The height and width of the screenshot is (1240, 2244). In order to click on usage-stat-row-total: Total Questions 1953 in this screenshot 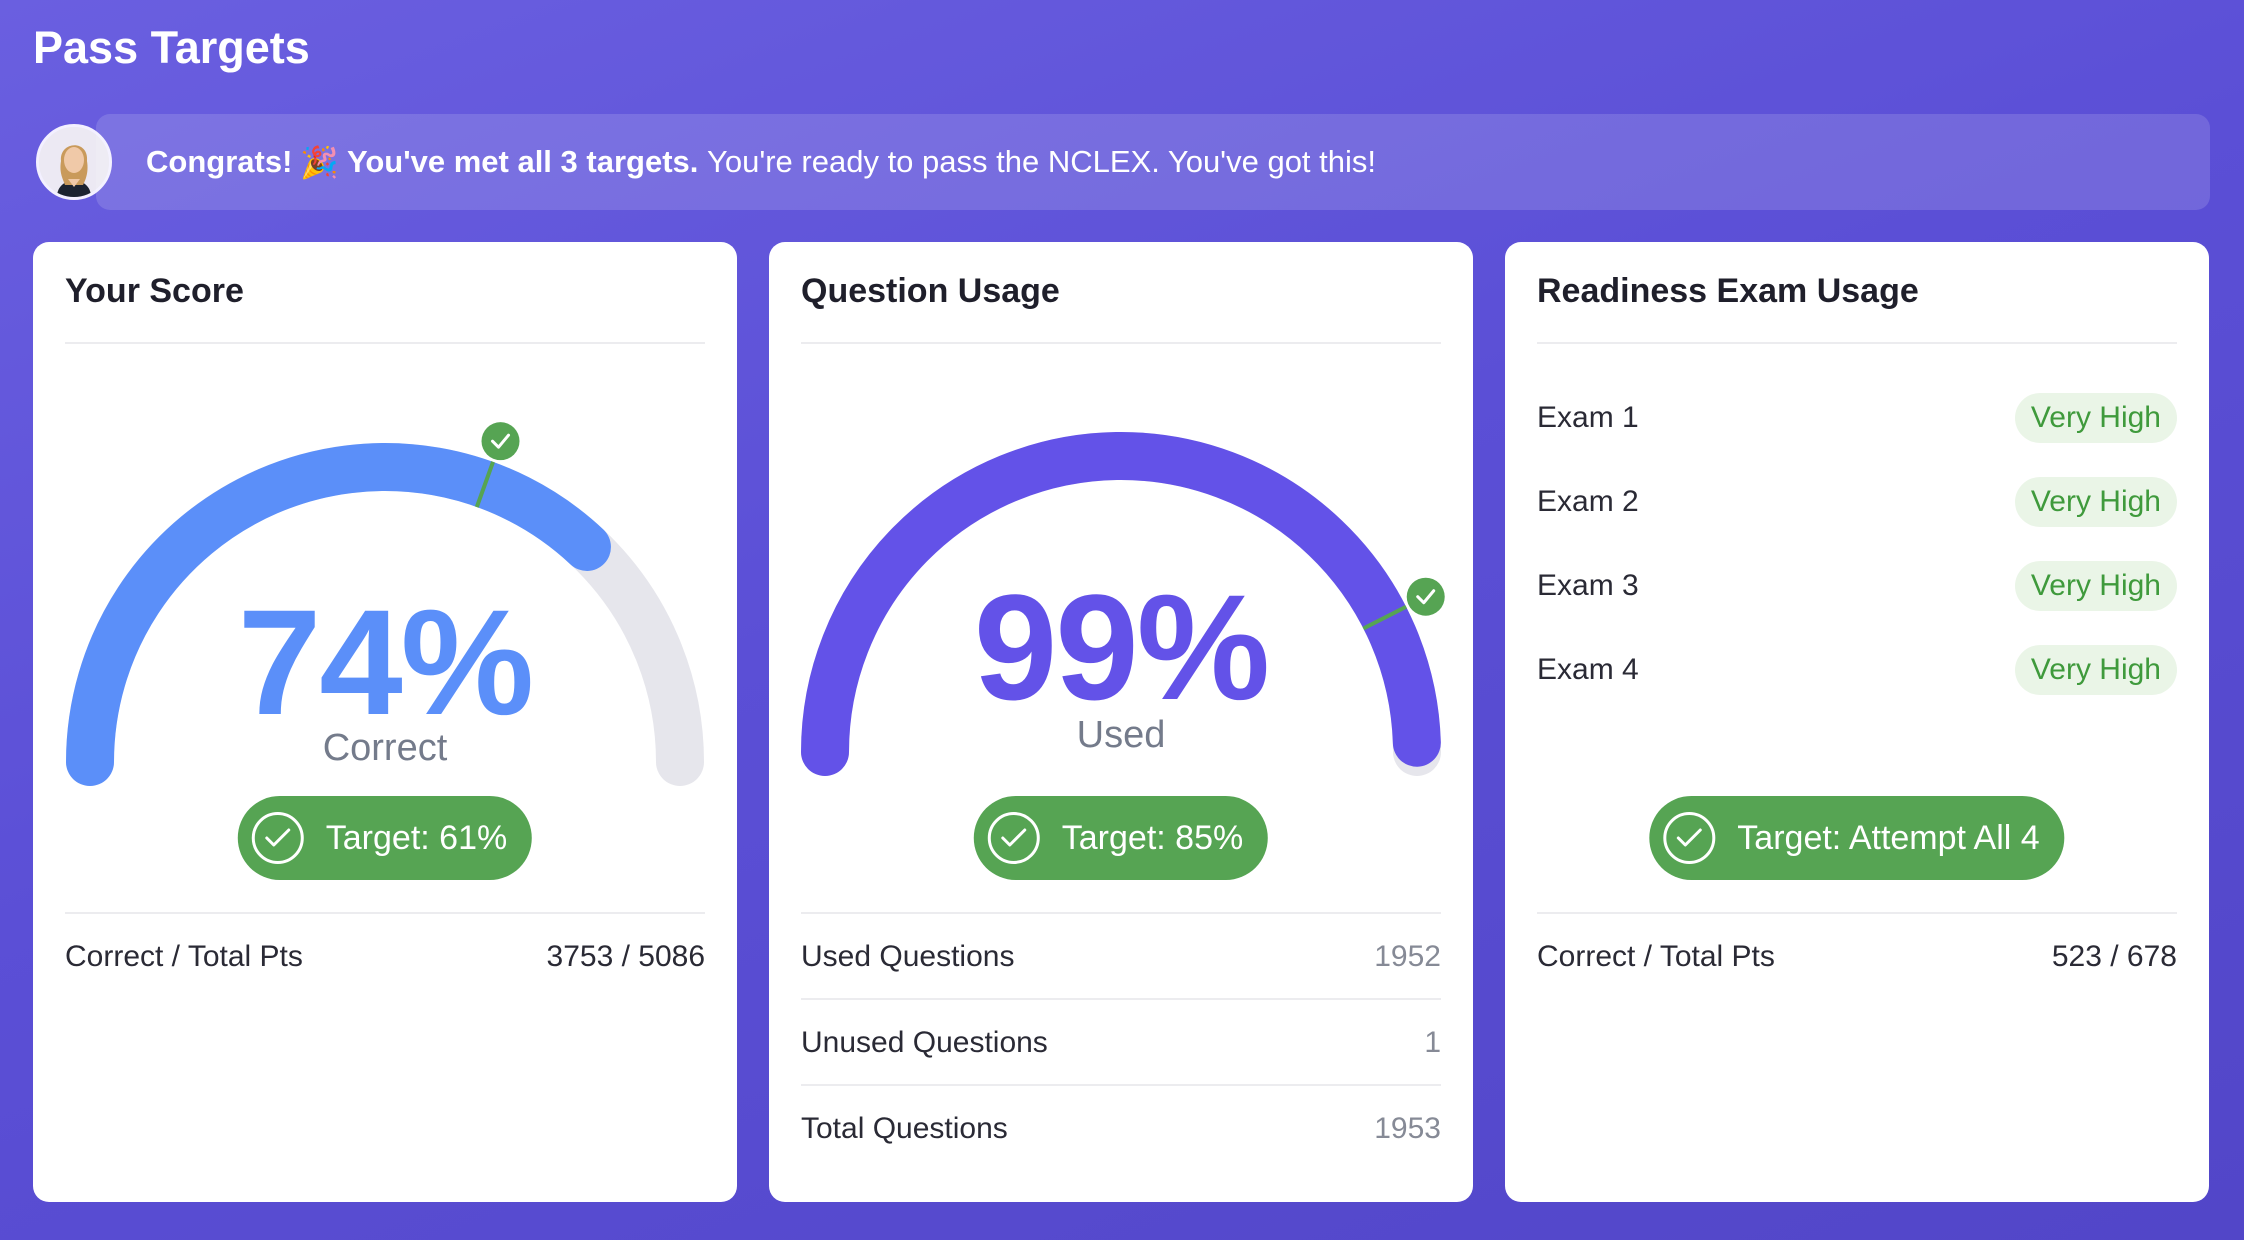, I will do `click(1121, 1129)`.